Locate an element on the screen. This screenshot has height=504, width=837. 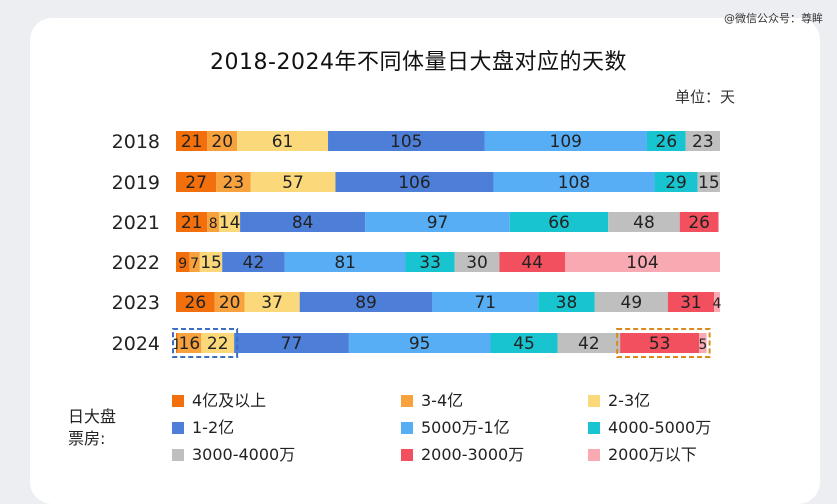
data-label-2023-series-6: 49 is located at coordinates (632, 303).